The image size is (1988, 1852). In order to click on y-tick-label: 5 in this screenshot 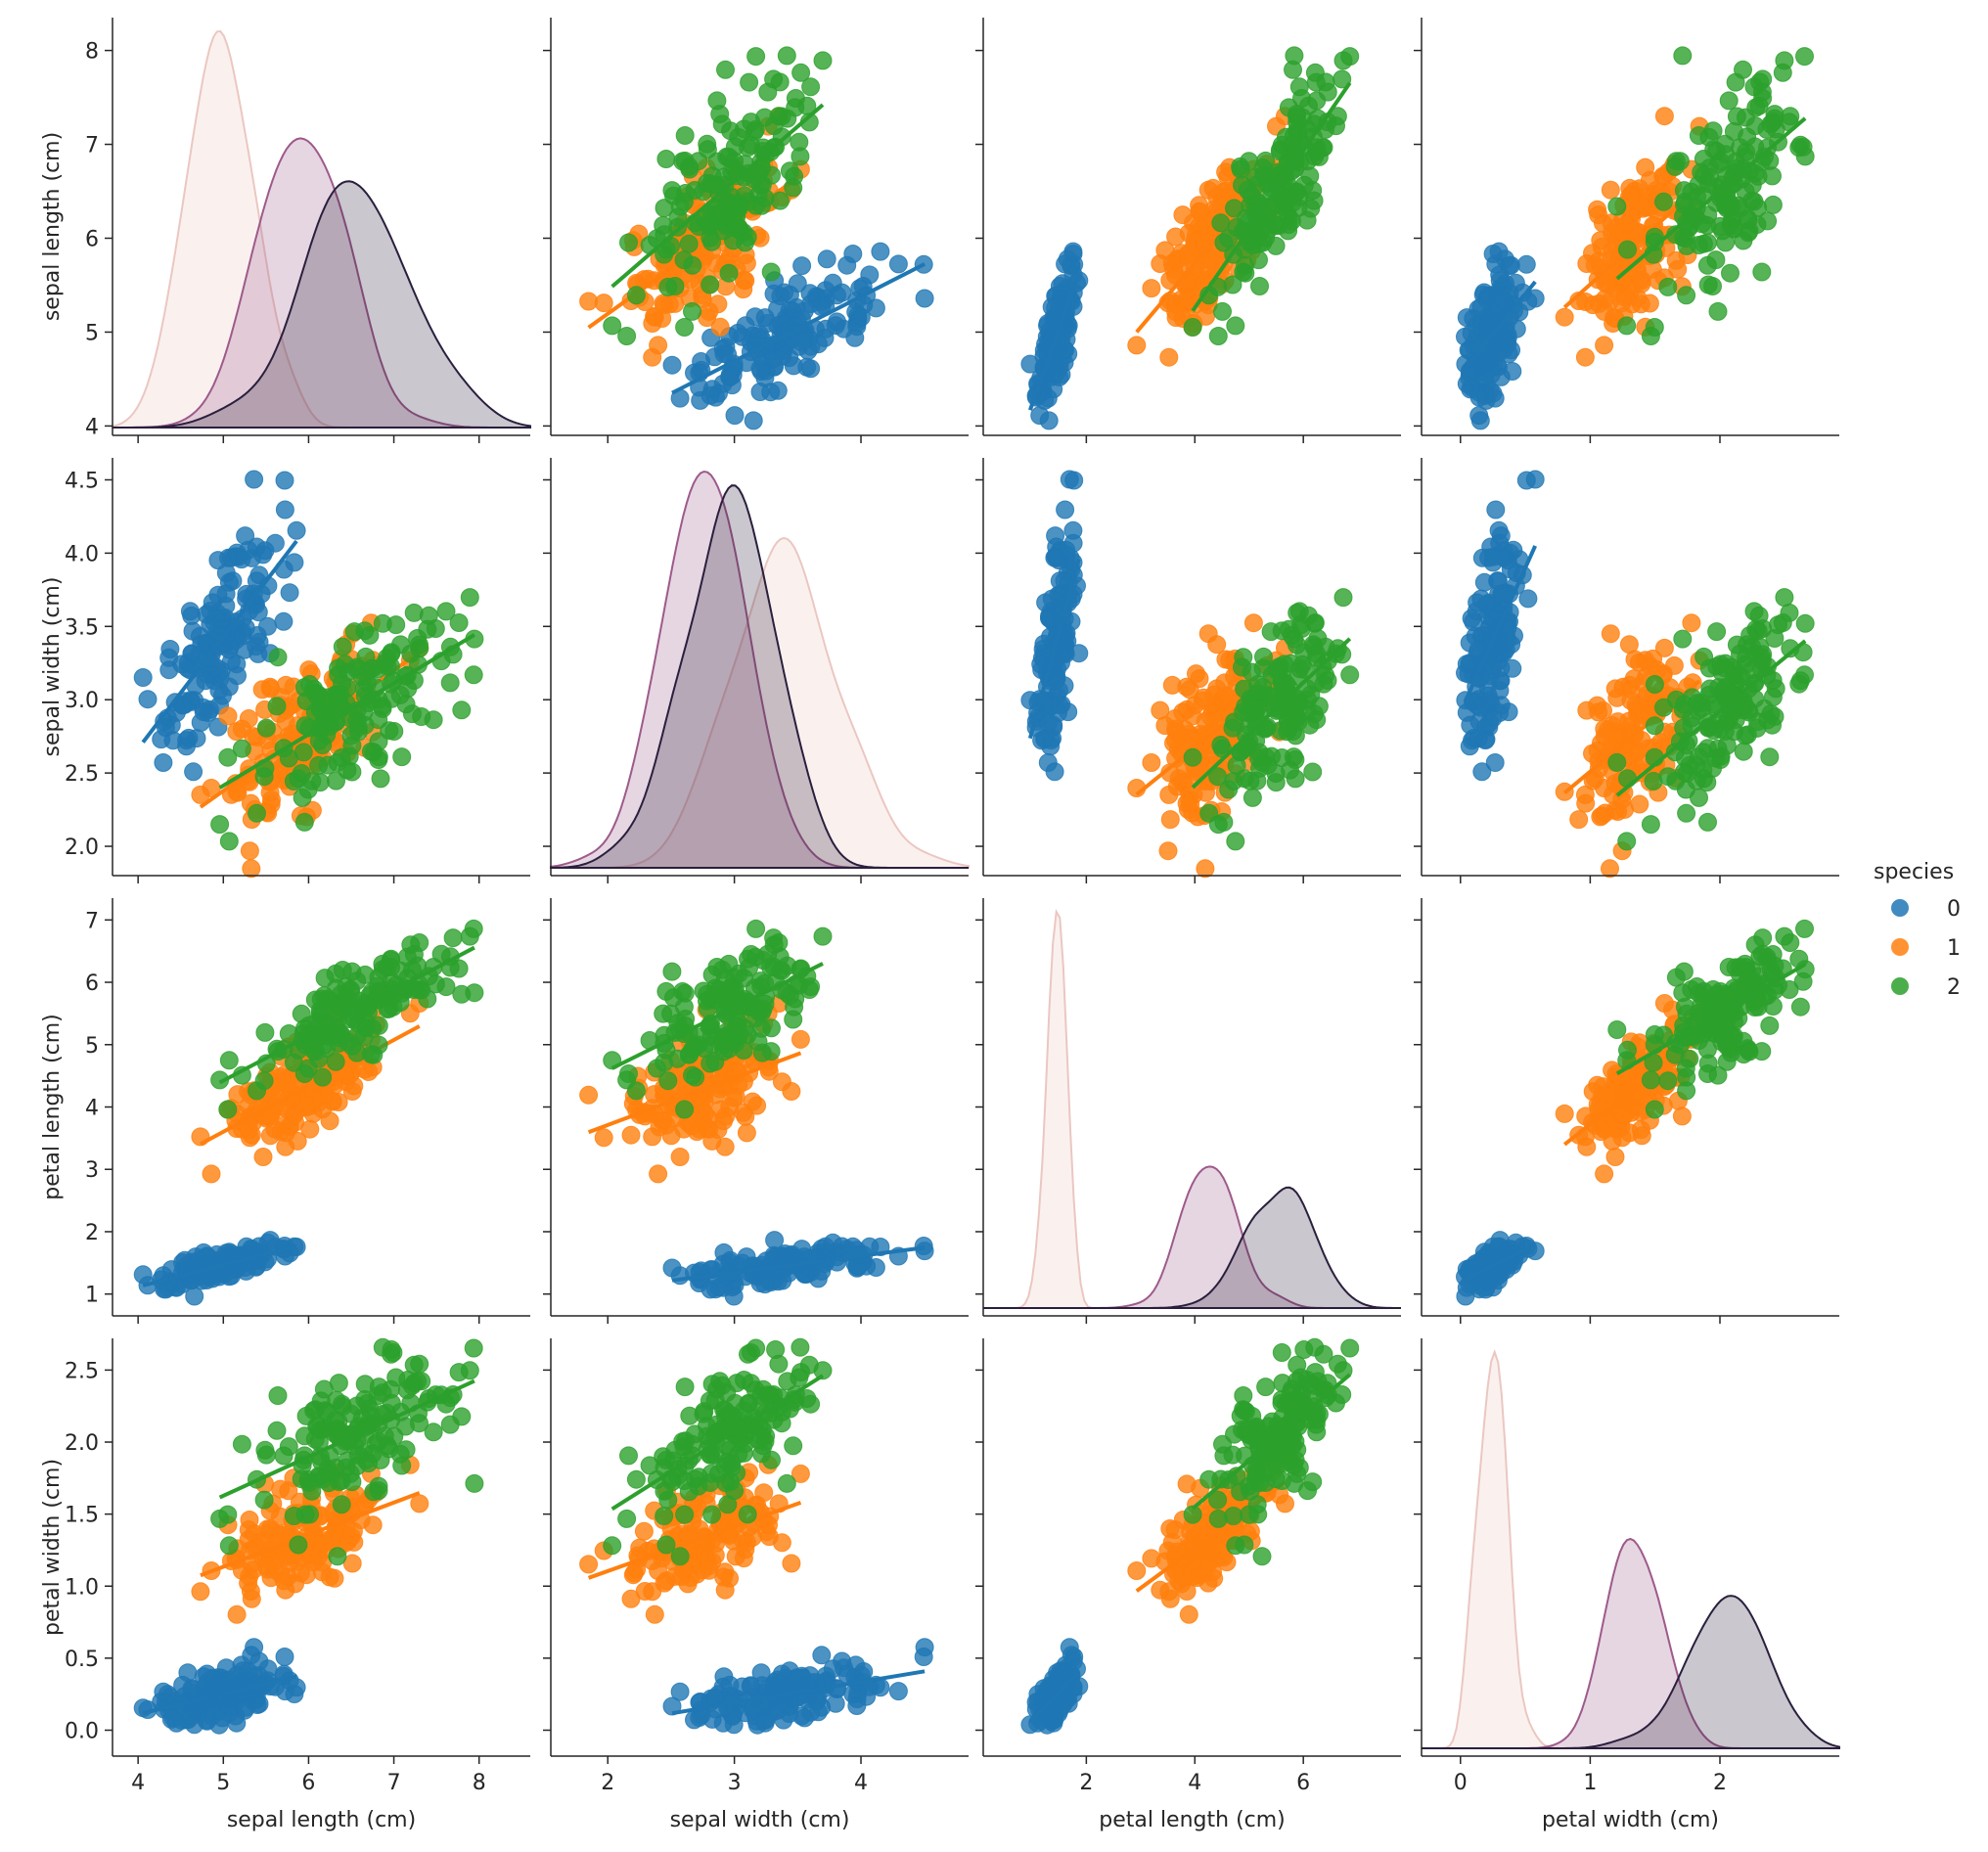, I will do `click(92, 1046)`.